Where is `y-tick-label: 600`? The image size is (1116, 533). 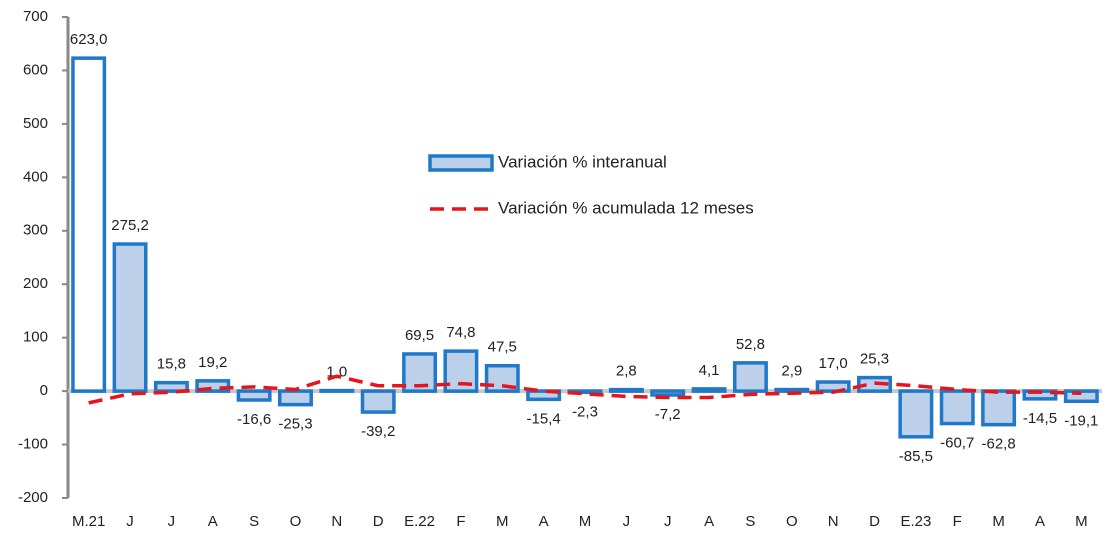
y-tick-label: 600 is located at coordinates (35, 69).